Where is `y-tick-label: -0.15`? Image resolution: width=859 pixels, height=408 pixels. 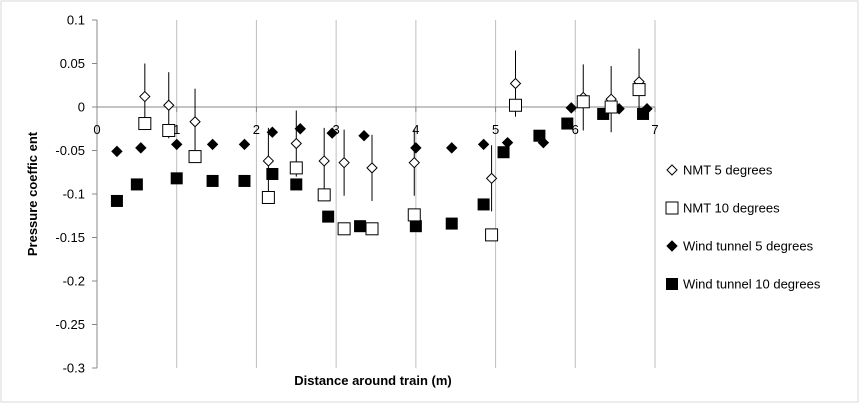
y-tick-label: -0.15 is located at coordinates (70, 237).